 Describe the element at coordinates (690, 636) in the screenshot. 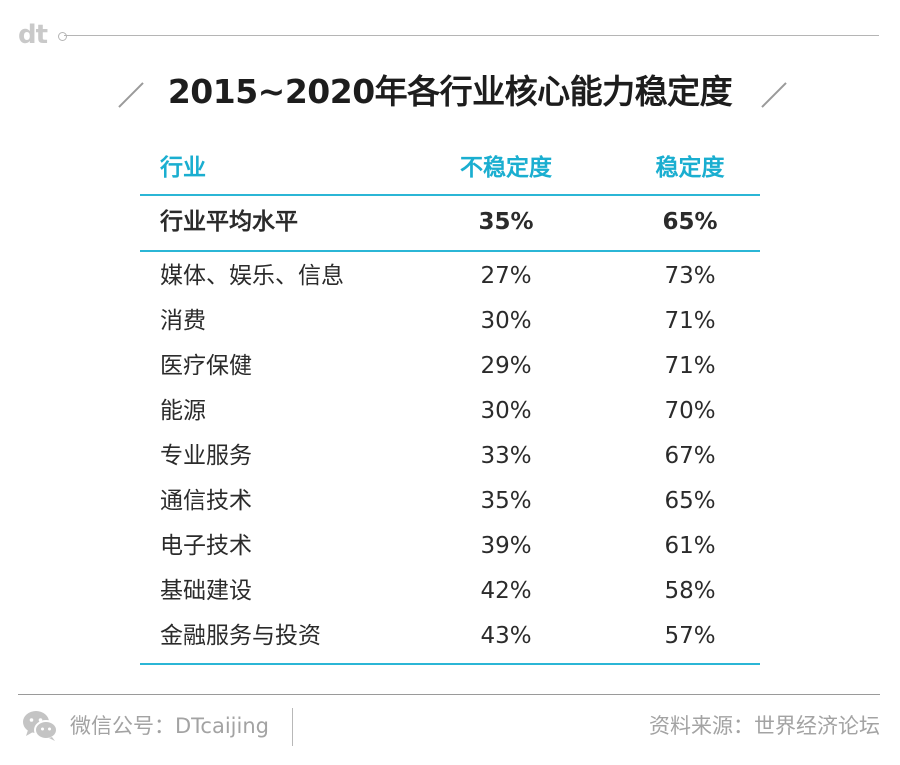

I see `stability-cell: 57%` at that location.